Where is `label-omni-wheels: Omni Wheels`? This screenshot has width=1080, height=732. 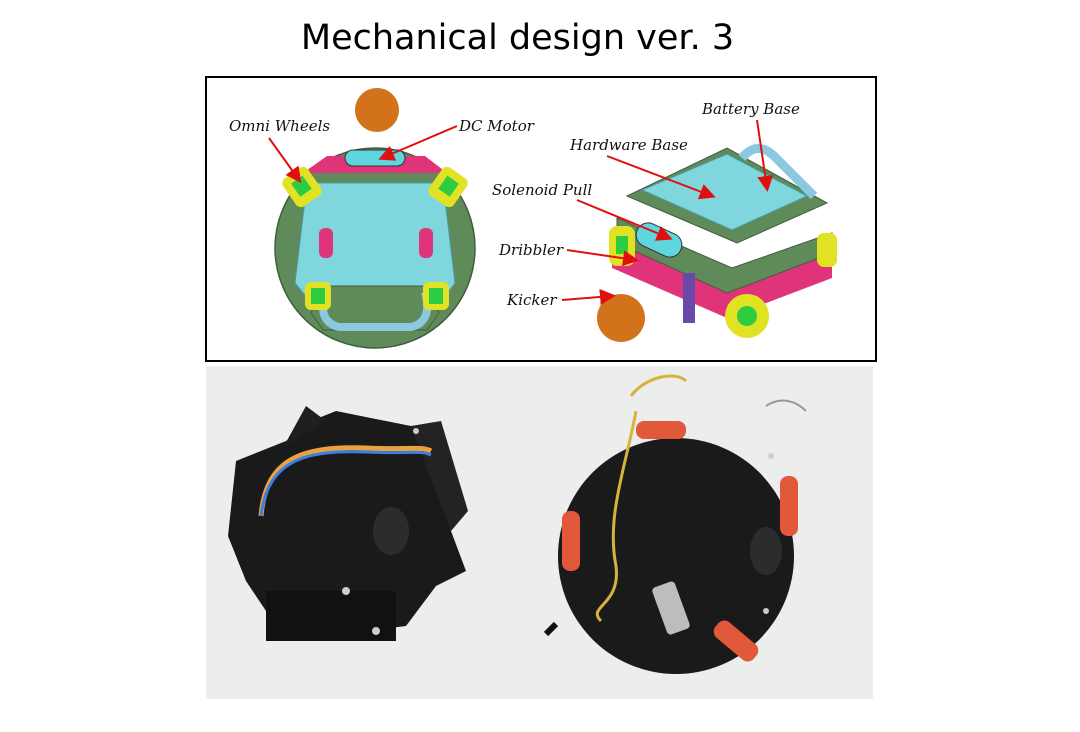 label-omni-wheels: Omni Wheels is located at coordinates (279, 126).